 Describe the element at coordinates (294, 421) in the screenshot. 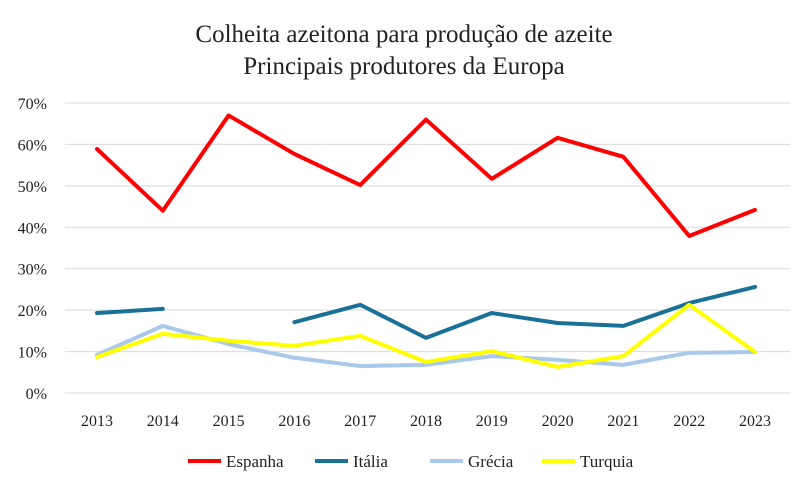

I see `x-tick-label: 2016` at that location.